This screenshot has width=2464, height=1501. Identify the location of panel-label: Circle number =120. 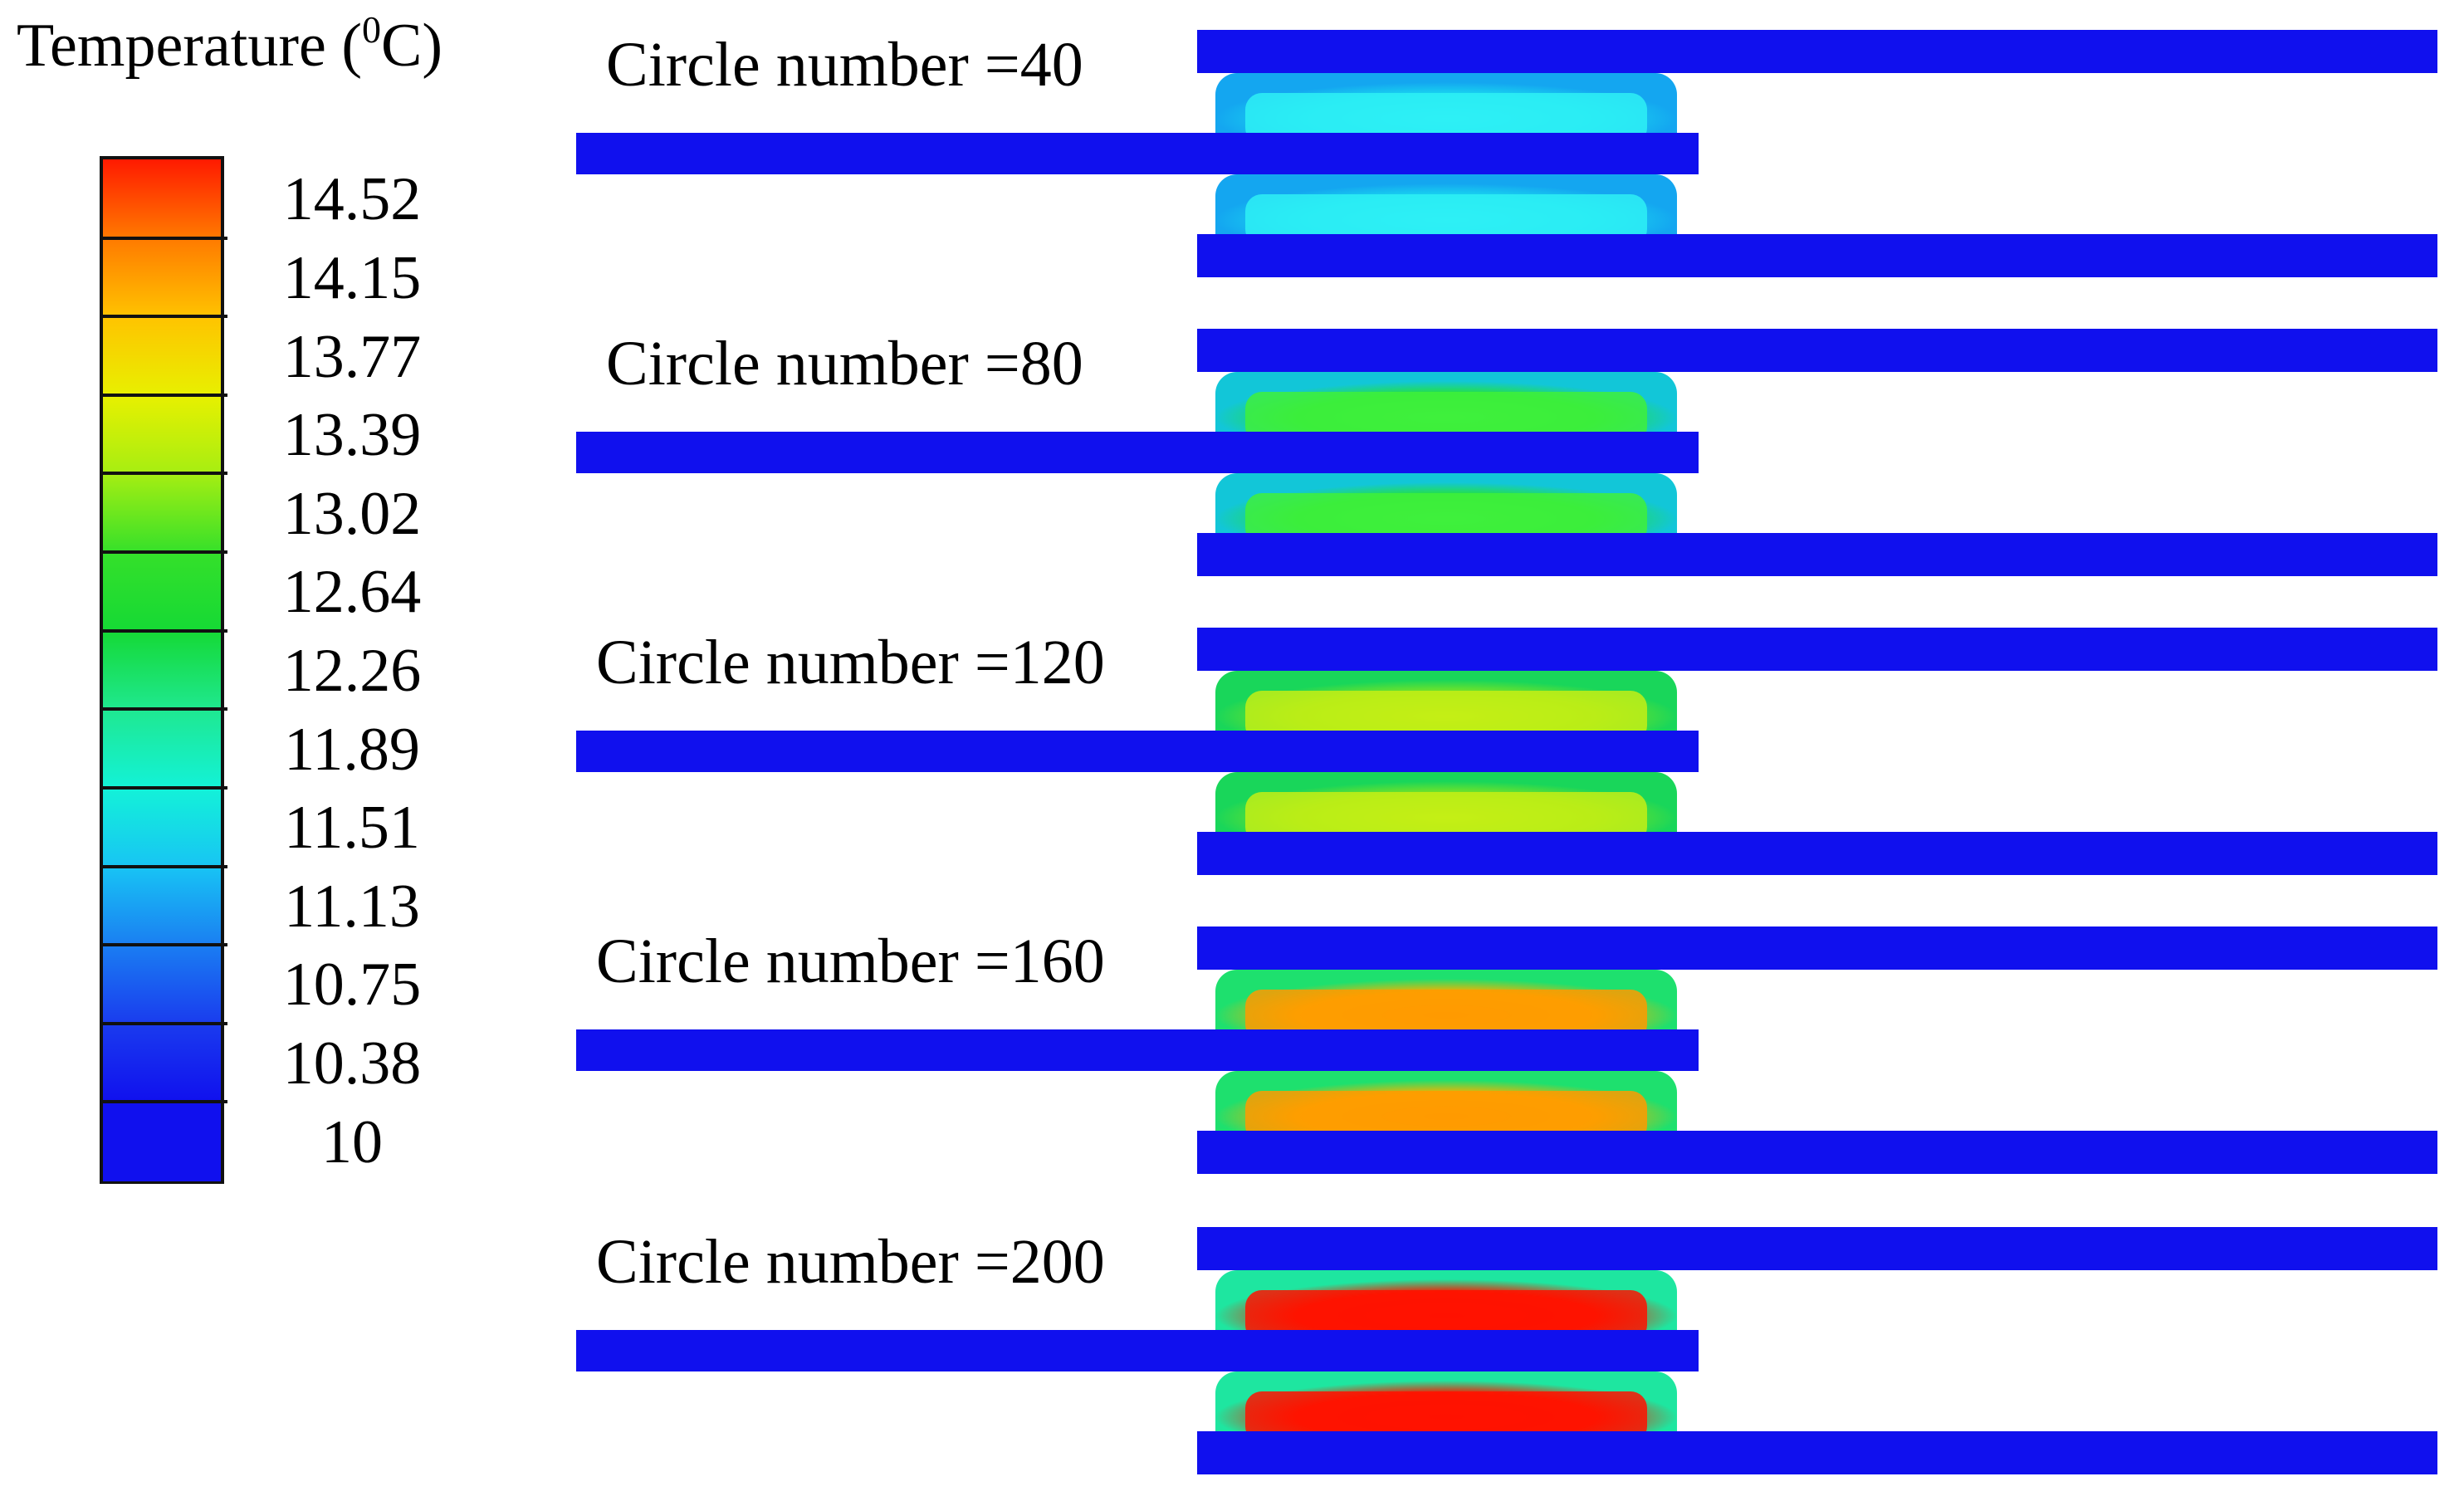
(851, 663).